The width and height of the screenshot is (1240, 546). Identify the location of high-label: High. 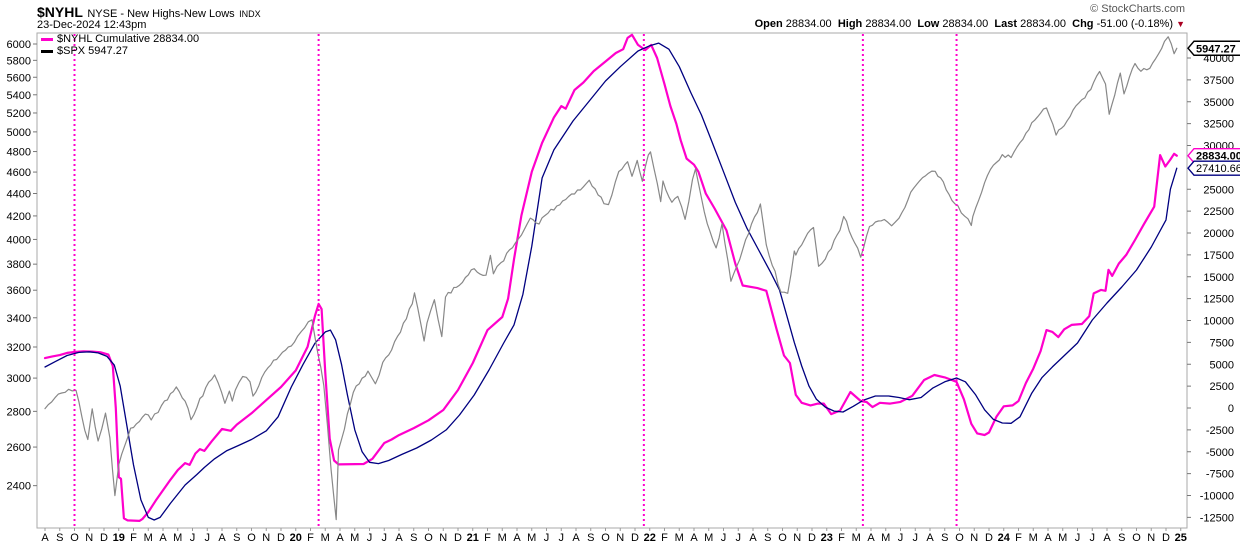
(850, 24).